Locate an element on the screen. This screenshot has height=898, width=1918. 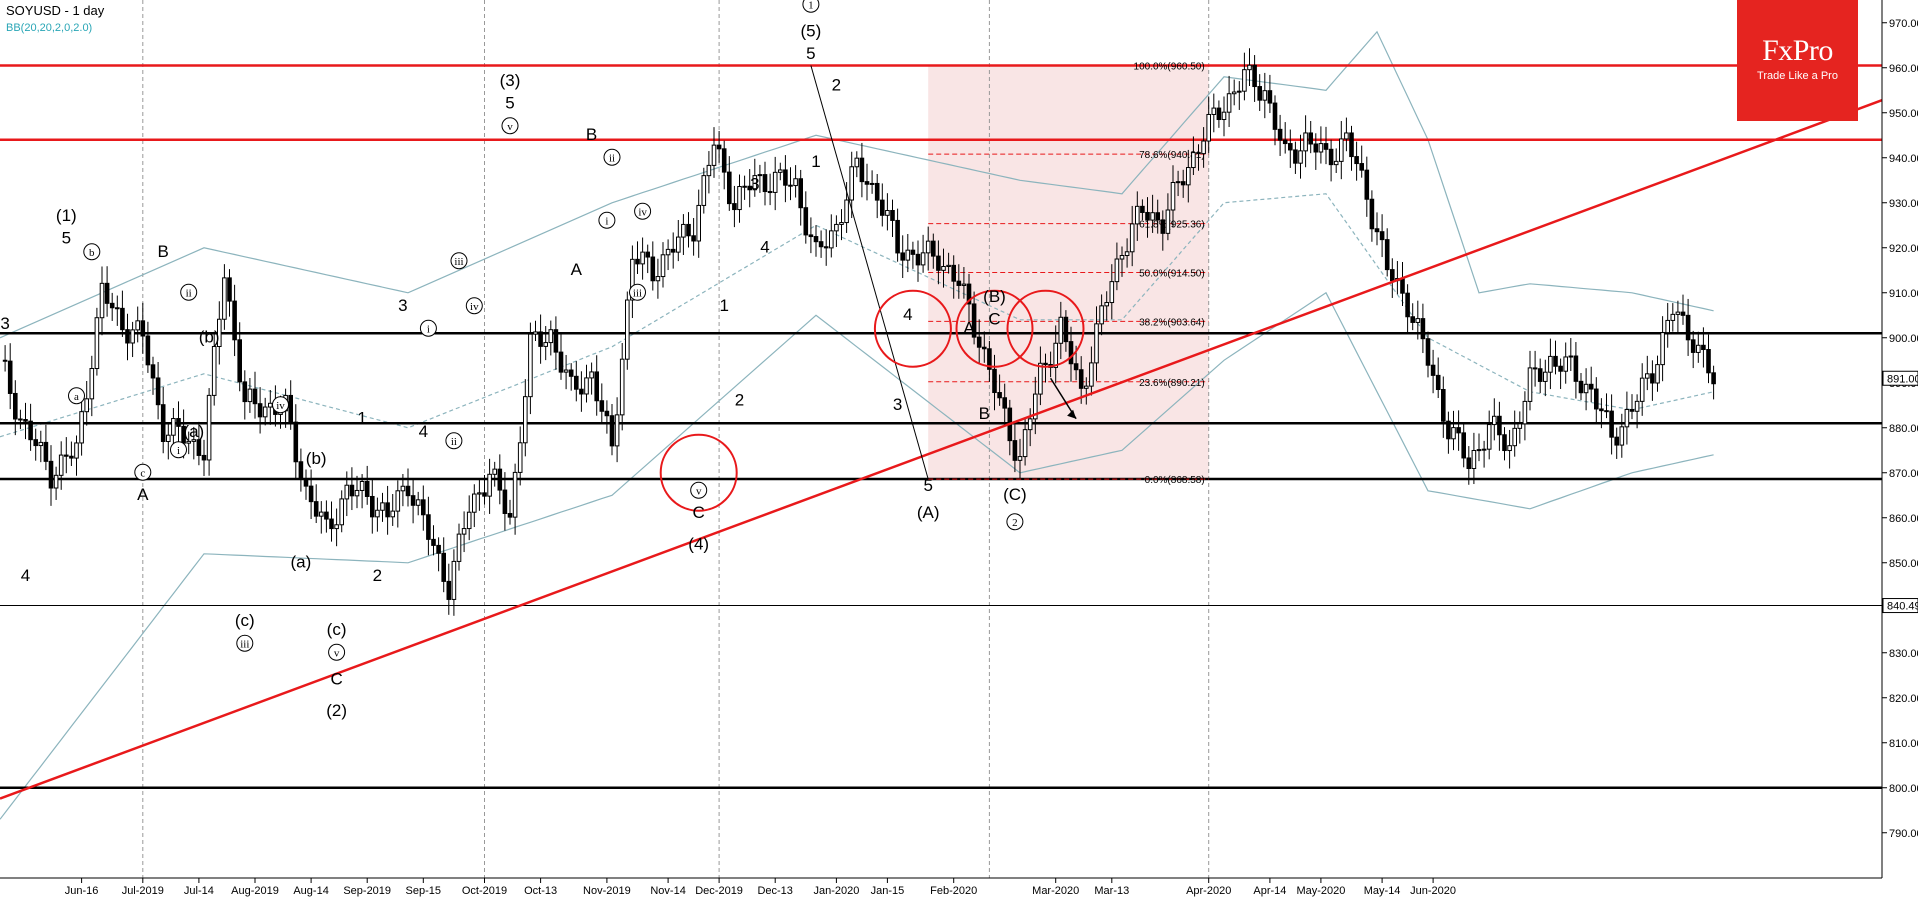
wave-label: 3 is located at coordinates (402, 305).